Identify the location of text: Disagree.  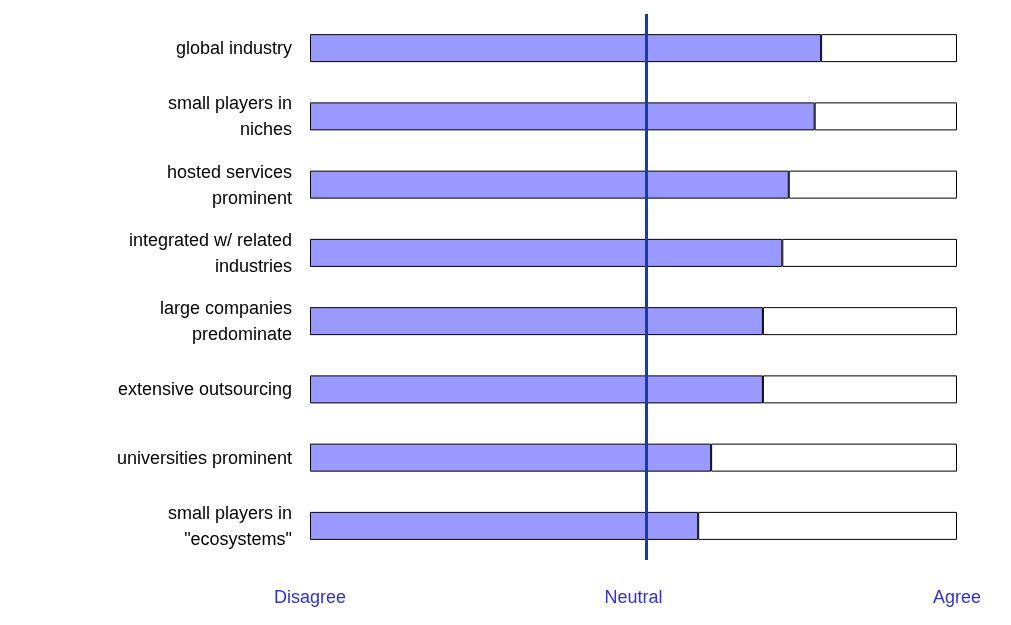
(310, 597).